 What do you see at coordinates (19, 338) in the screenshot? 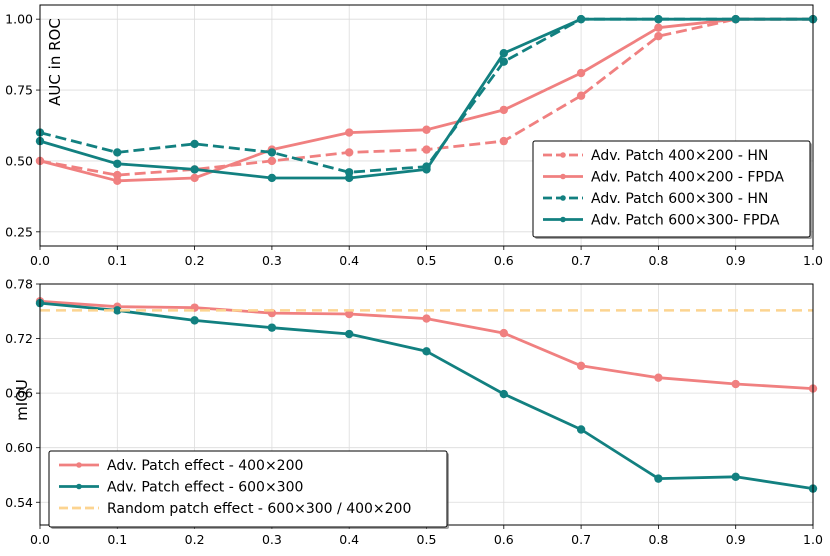
I see `y-tick-label: 0.72` at bounding box center [19, 338].